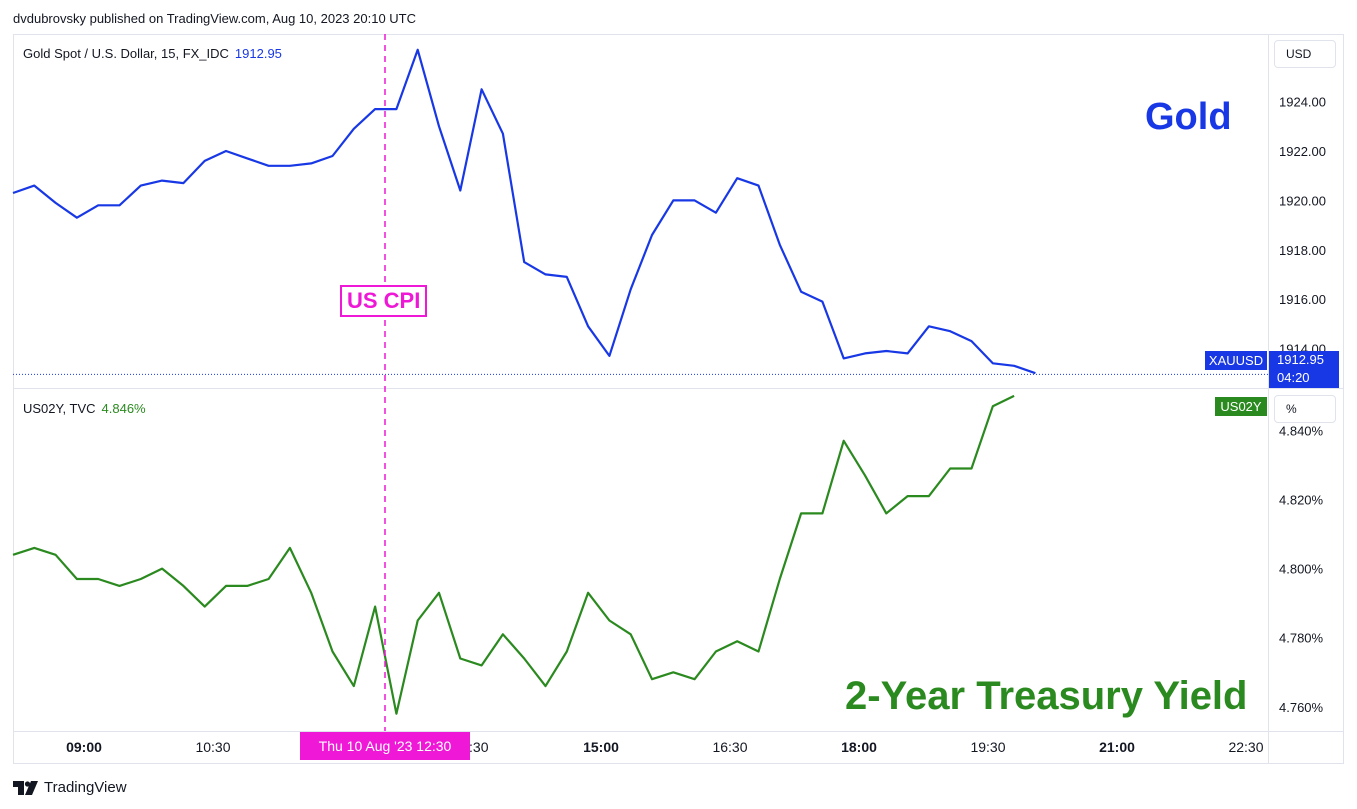 The height and width of the screenshot is (809, 1357). What do you see at coordinates (213, 747) in the screenshot?
I see `x-tick-label: 10:30` at bounding box center [213, 747].